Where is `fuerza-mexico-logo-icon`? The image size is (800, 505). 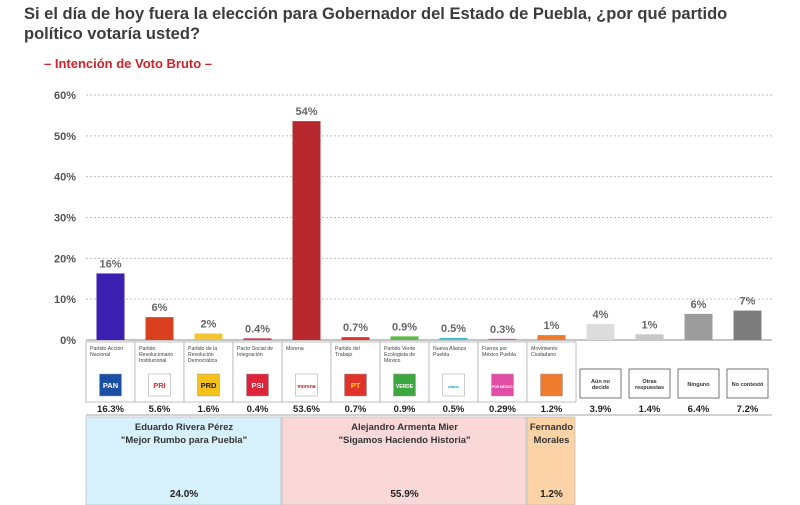 fuerza-mexico-logo-icon is located at coordinates (502, 385).